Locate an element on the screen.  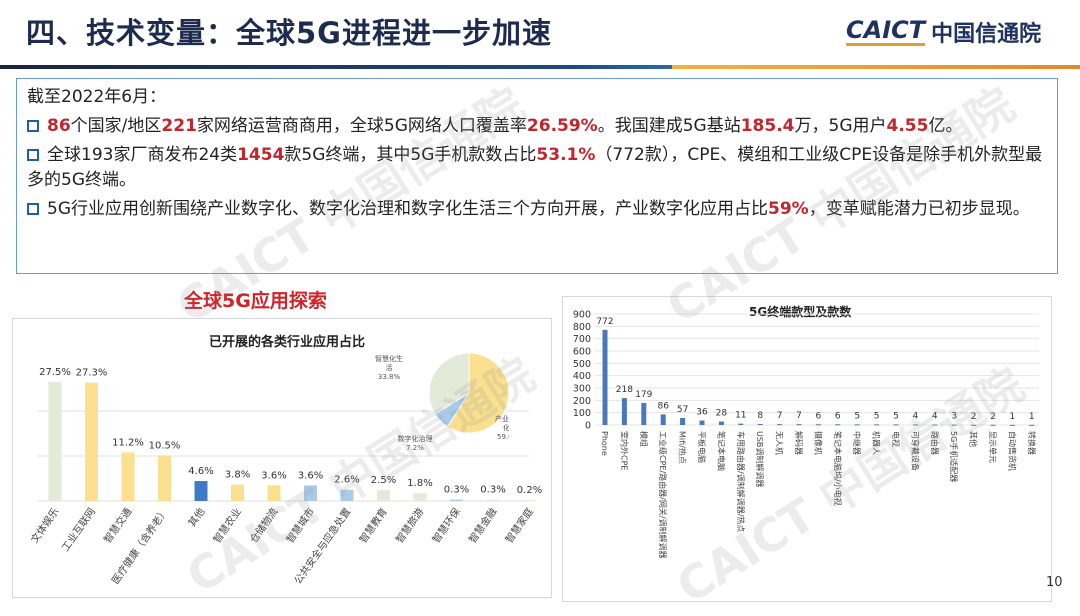
svg-text: 机器人 is located at coordinates (877, 443).